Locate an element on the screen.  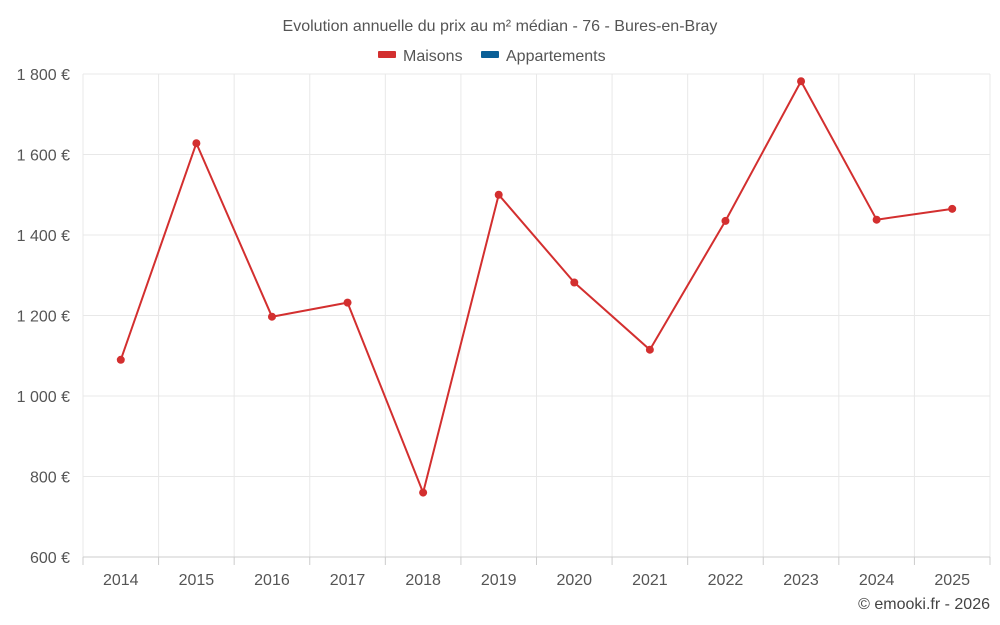
x-tick-label: 2017 is located at coordinates (348, 580).